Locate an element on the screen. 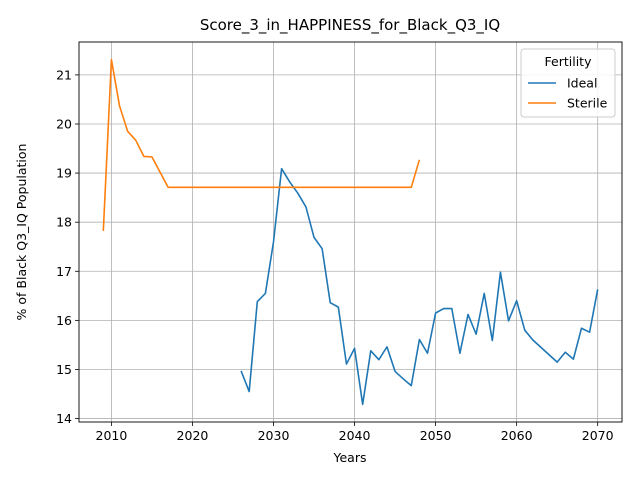 This screenshot has width=640, height=480. y-tick-label: 16 is located at coordinates (64, 320).